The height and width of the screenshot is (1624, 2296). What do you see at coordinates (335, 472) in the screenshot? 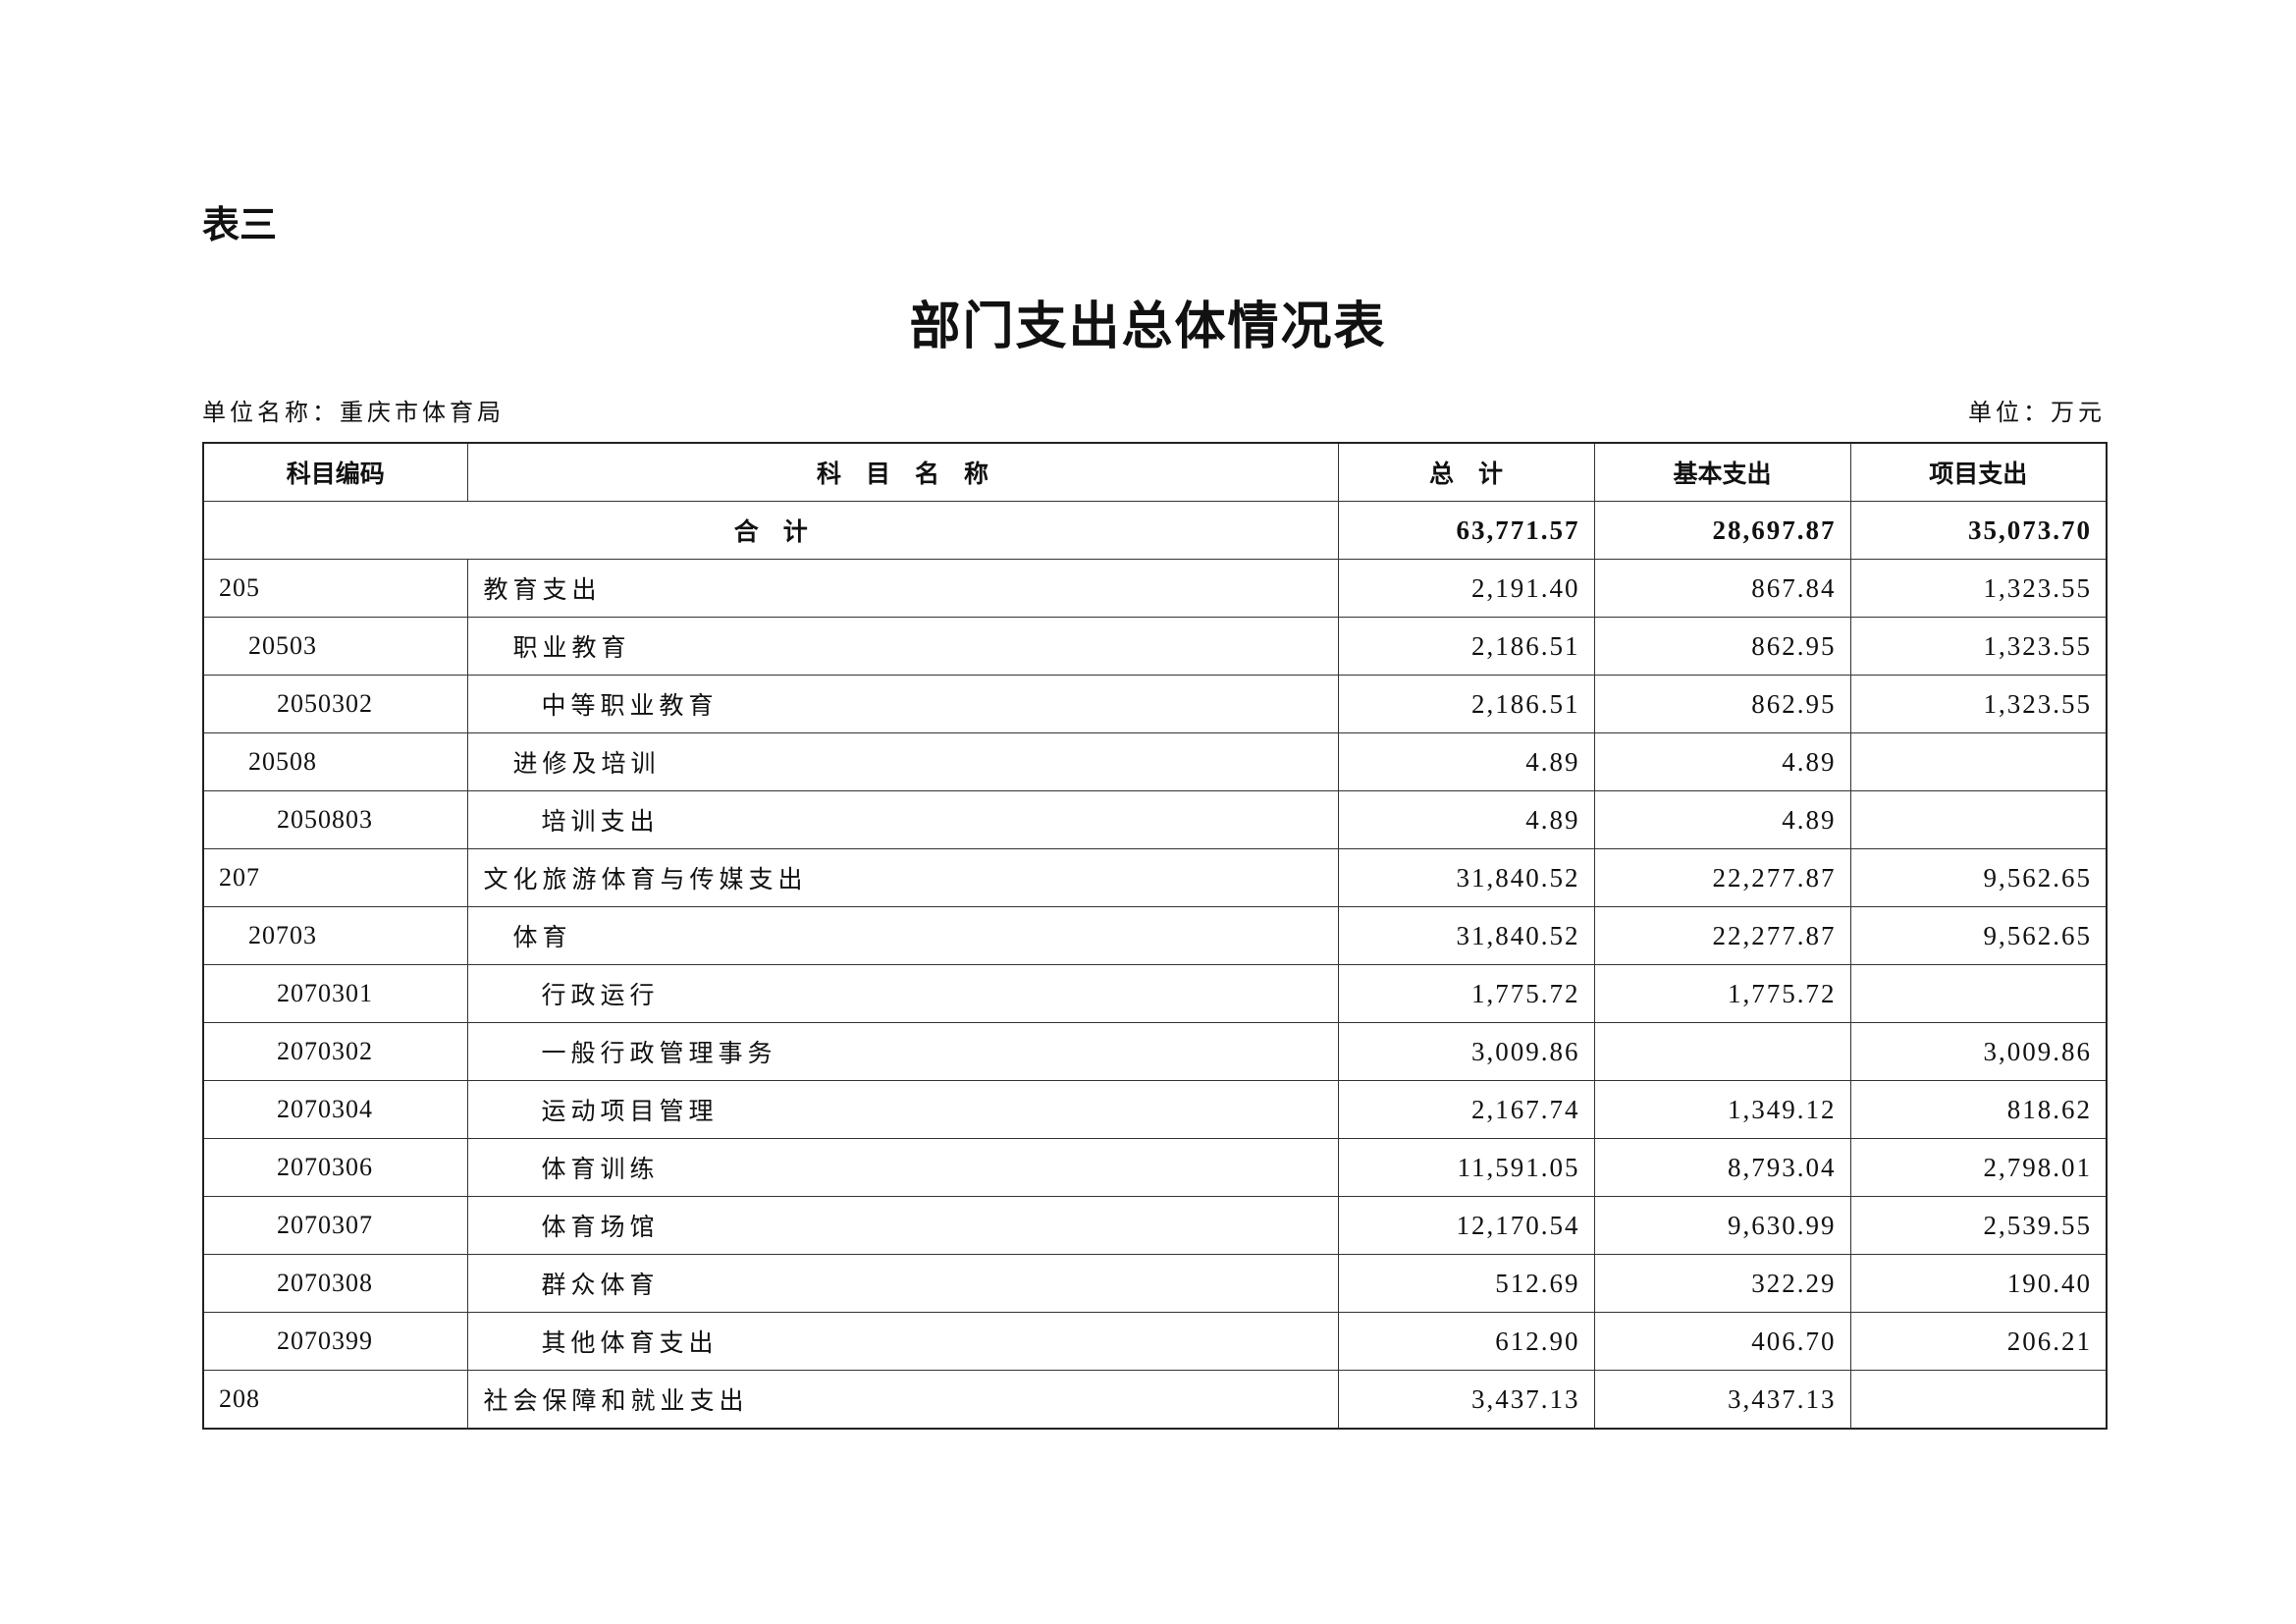
I see `header-code: 科目编码` at bounding box center [335, 472].